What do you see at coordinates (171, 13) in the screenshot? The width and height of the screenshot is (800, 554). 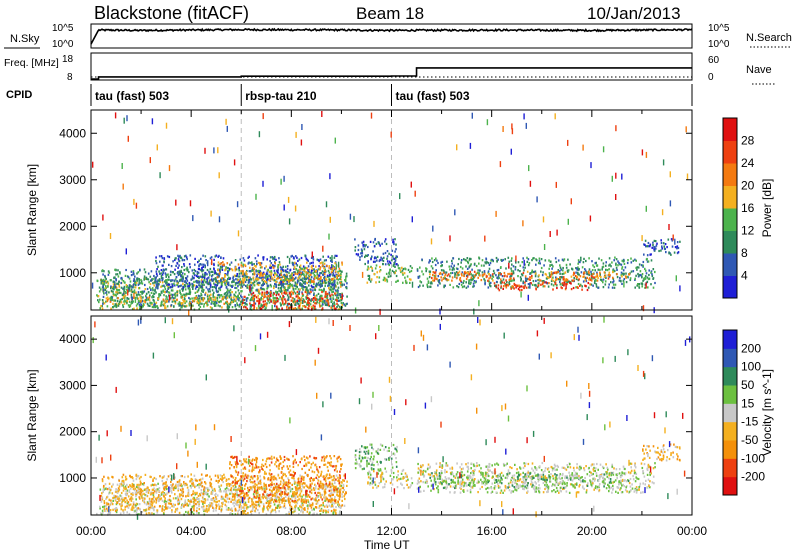 I see `station-title: Blackstone (fitACF)` at bounding box center [171, 13].